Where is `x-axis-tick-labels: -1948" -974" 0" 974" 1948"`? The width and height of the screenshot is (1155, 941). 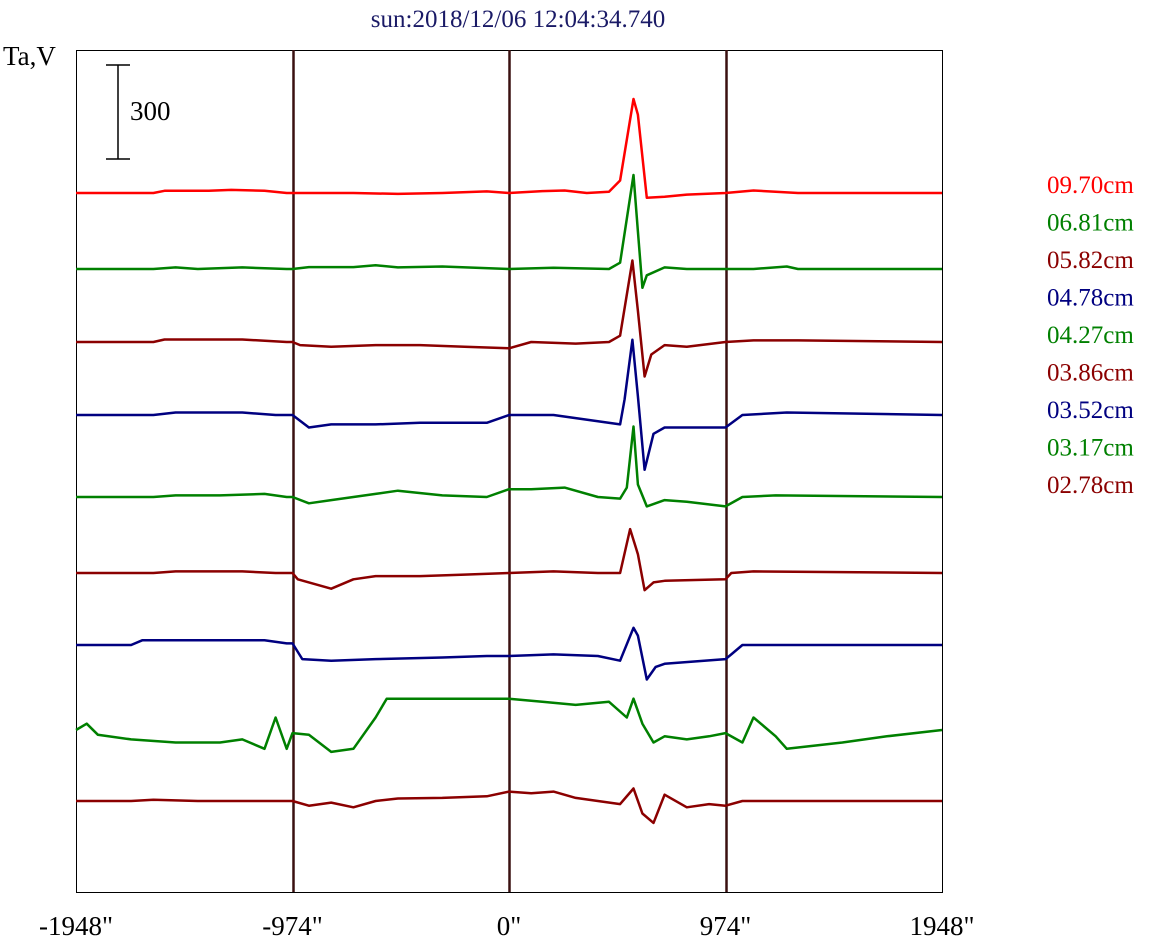
x-axis-tick-labels: -1948" -974" 0" 974" 1948" is located at coordinates (507, 926).